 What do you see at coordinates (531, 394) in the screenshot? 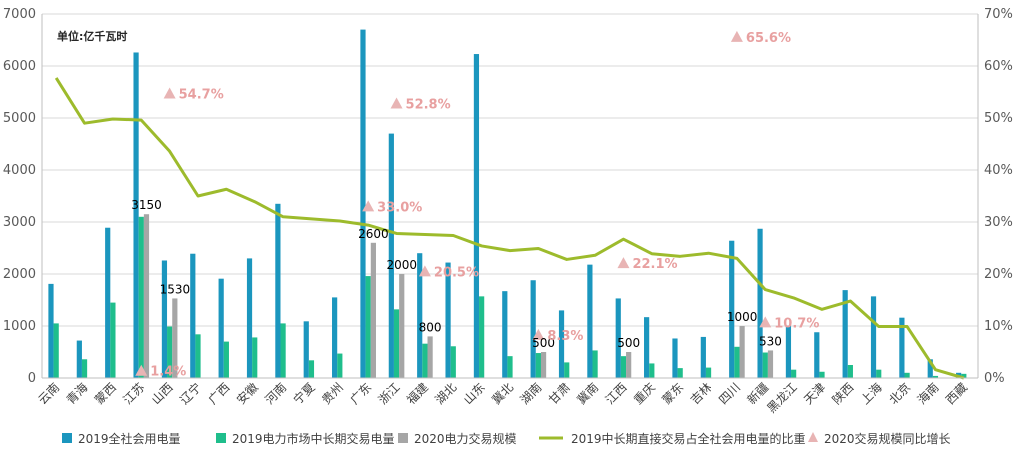
I see `category-label: 湖南` at bounding box center [531, 394].